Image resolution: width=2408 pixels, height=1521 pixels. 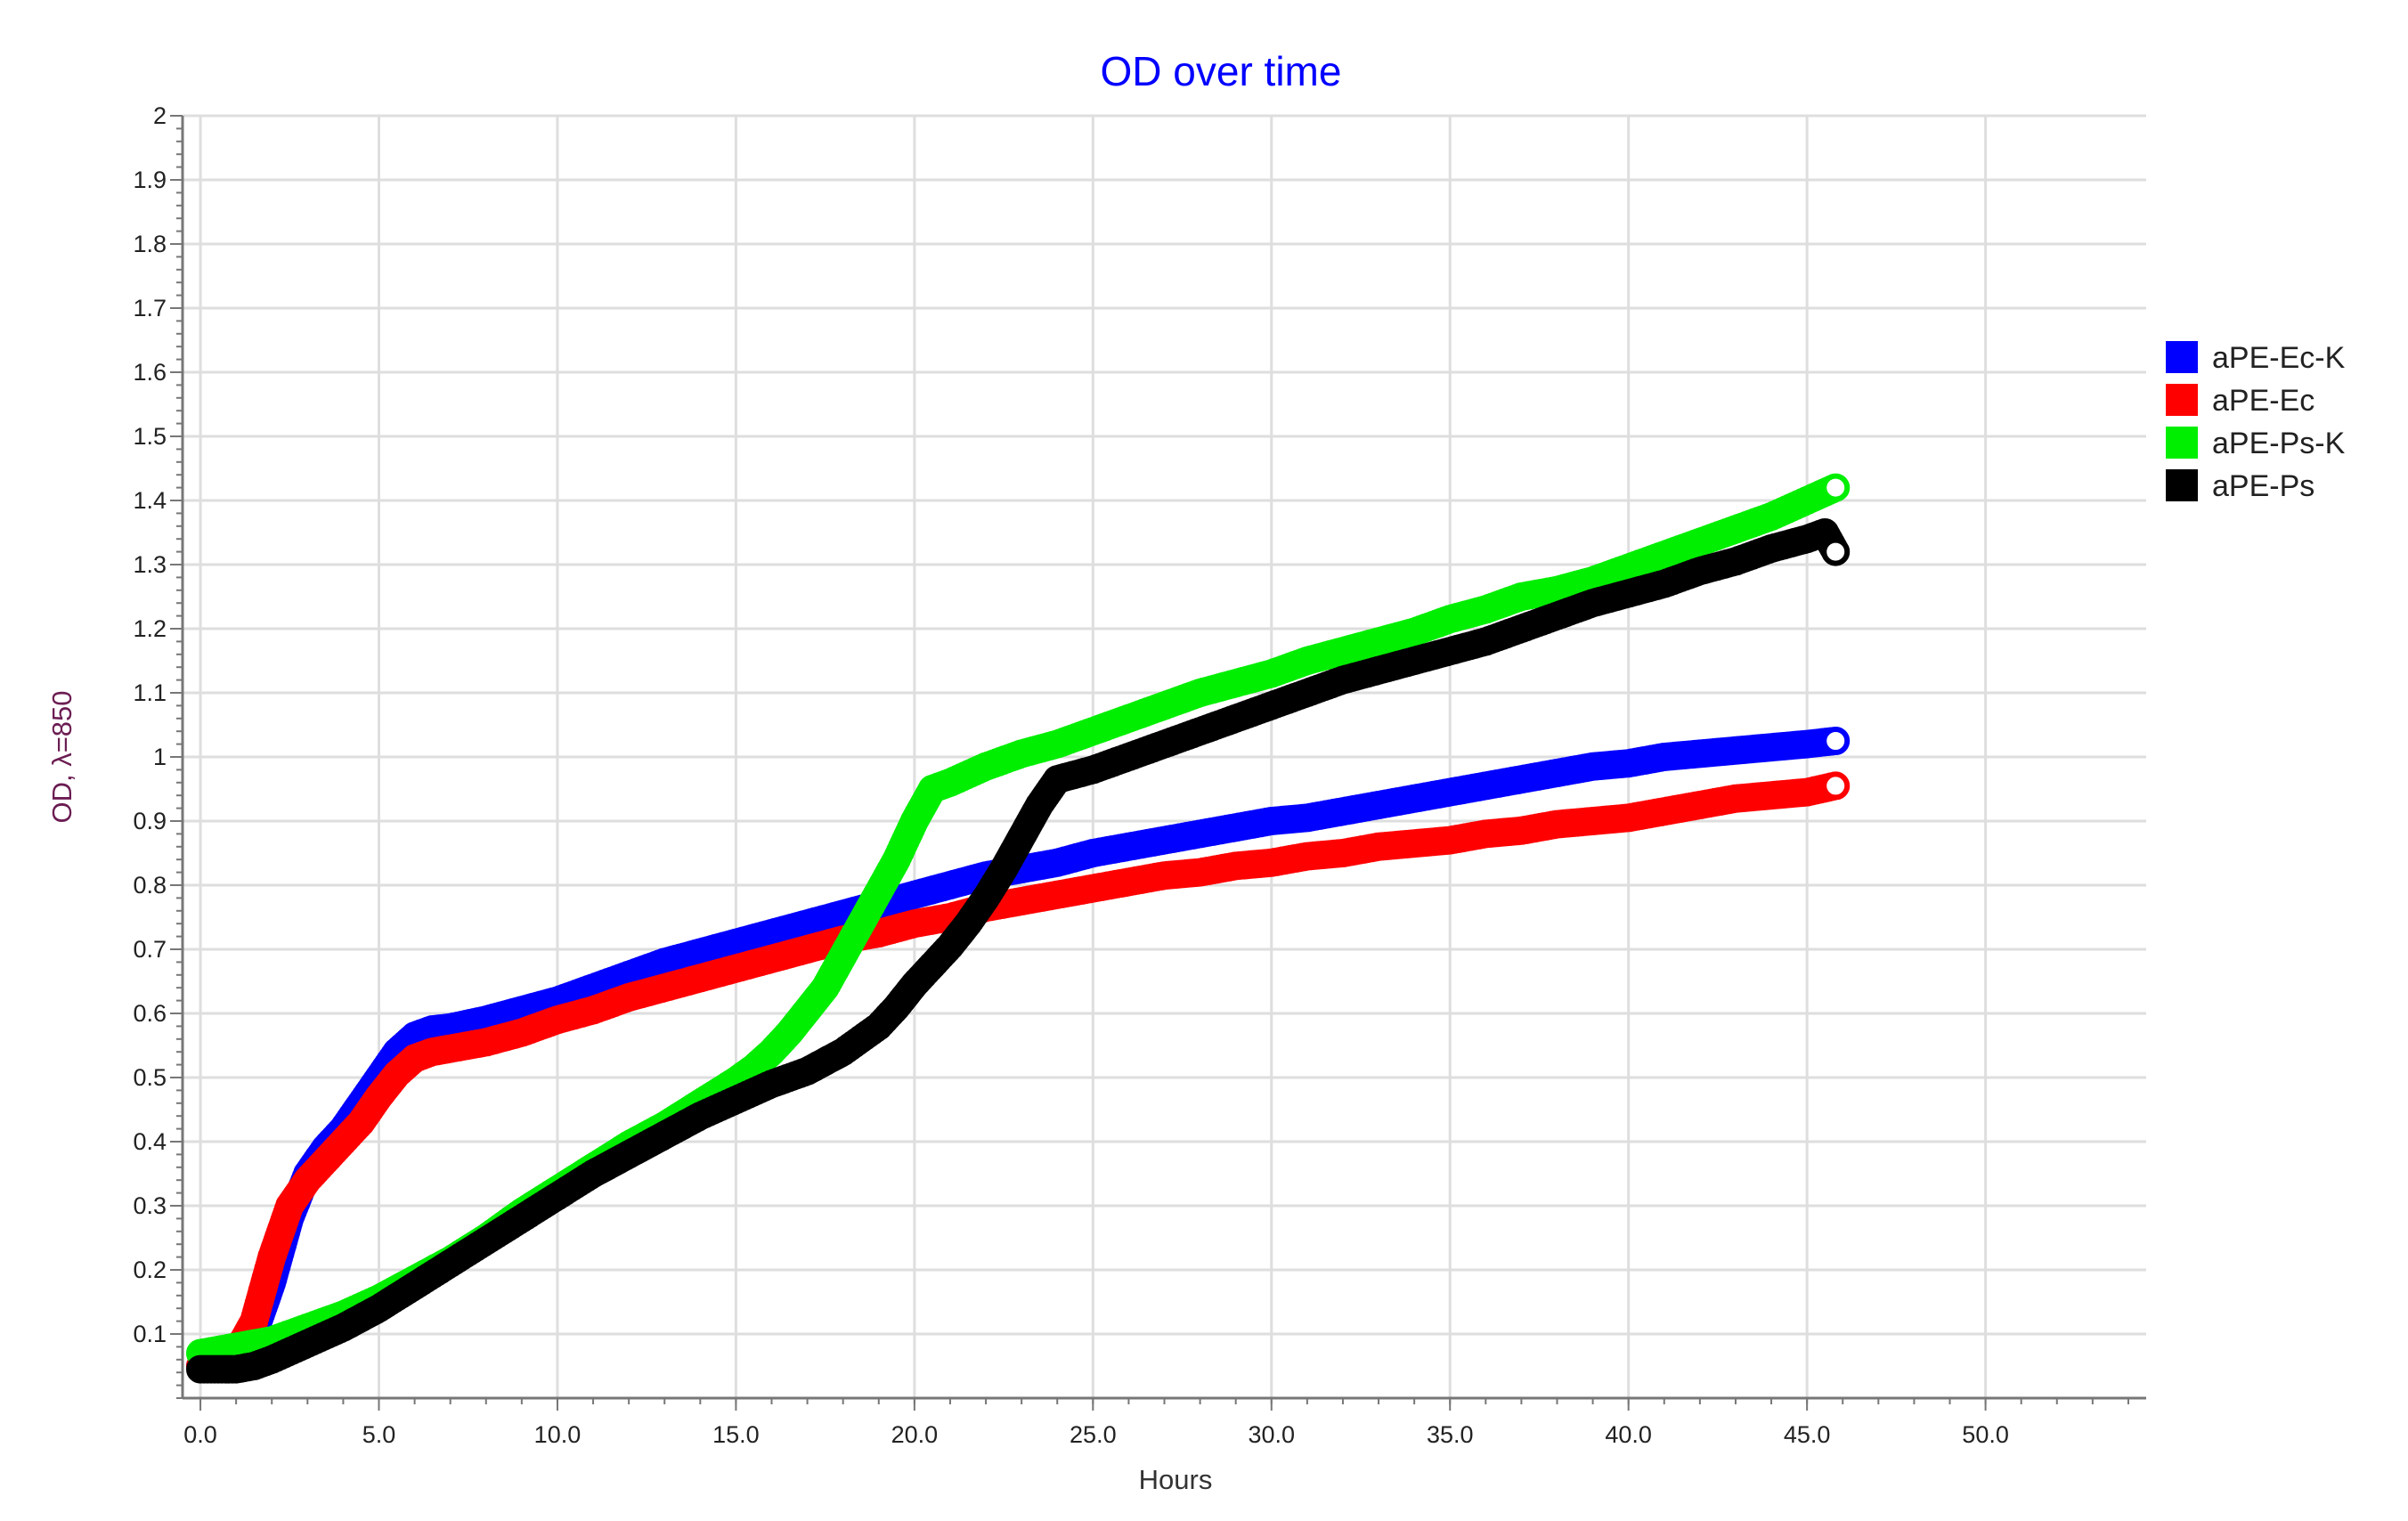 I want to click on legend-label: aPE-Ps-K, so click(x=2279, y=444).